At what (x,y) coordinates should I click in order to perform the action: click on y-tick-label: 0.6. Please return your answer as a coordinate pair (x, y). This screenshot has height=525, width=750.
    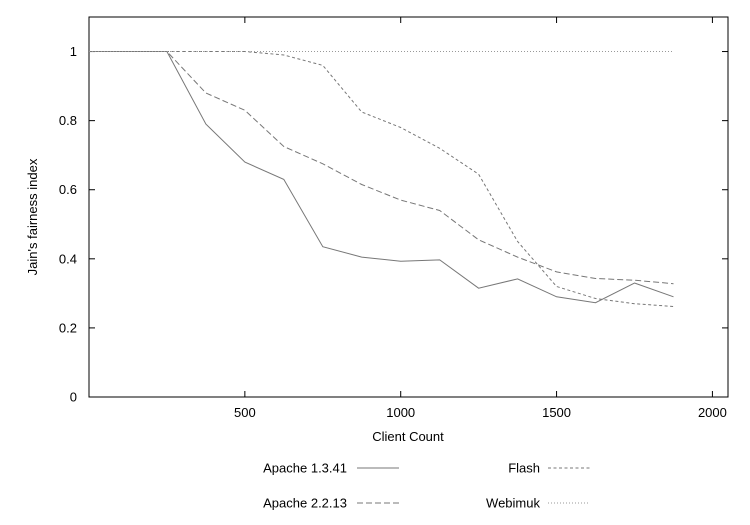
    Looking at the image, I should click on (68, 189).